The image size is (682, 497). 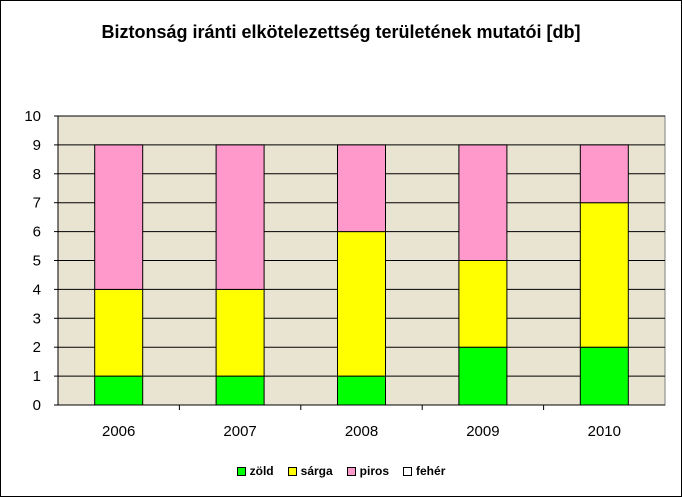 I want to click on x-tick-label: 2008, so click(x=361, y=431).